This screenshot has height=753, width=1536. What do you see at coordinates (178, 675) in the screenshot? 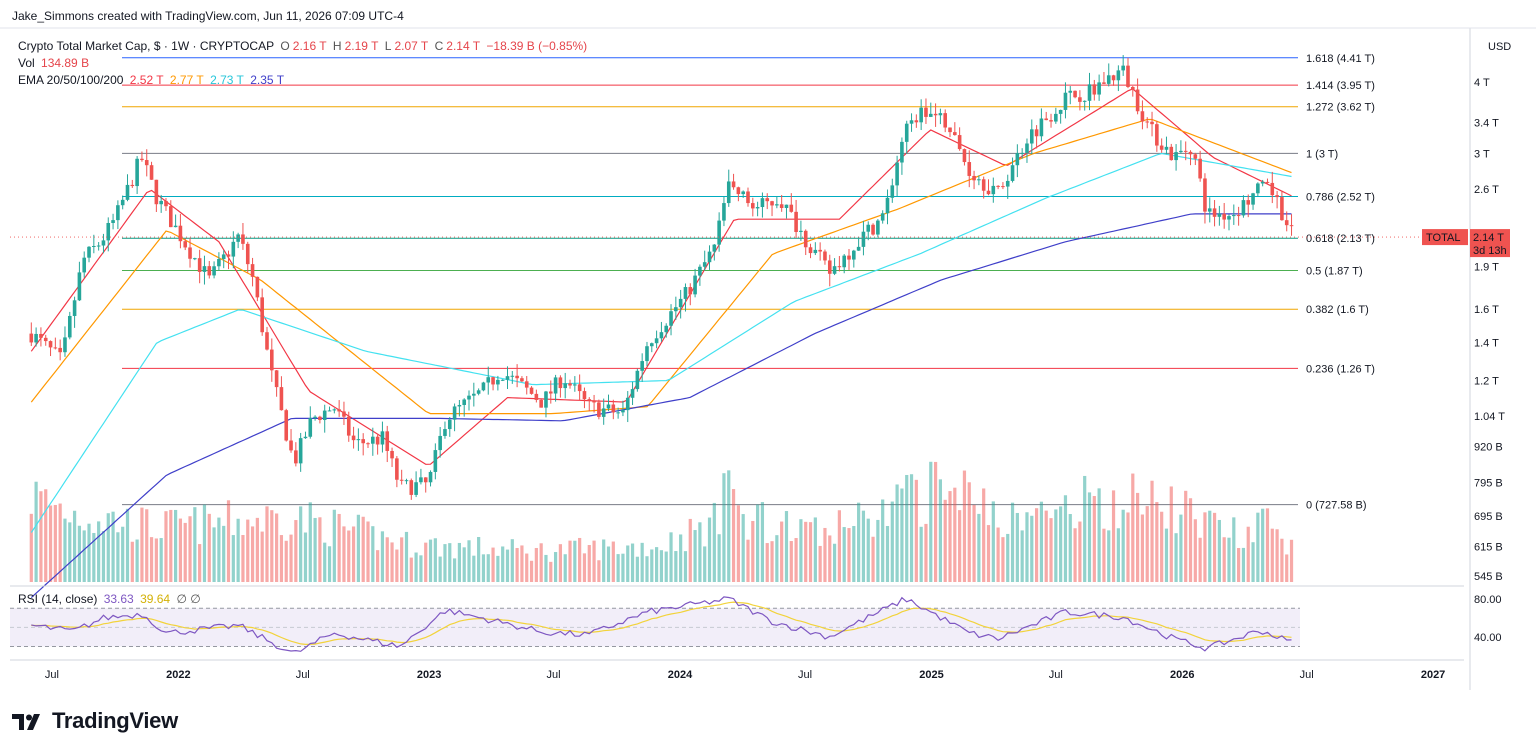
I see `time-tick-label: 2022` at bounding box center [178, 675].